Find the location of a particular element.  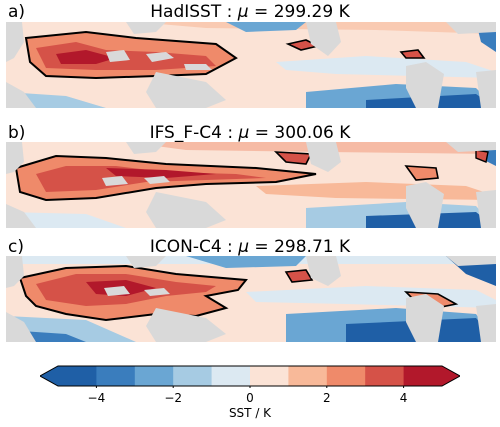

colorbar-tick-label: 4 is located at coordinates (403, 398).